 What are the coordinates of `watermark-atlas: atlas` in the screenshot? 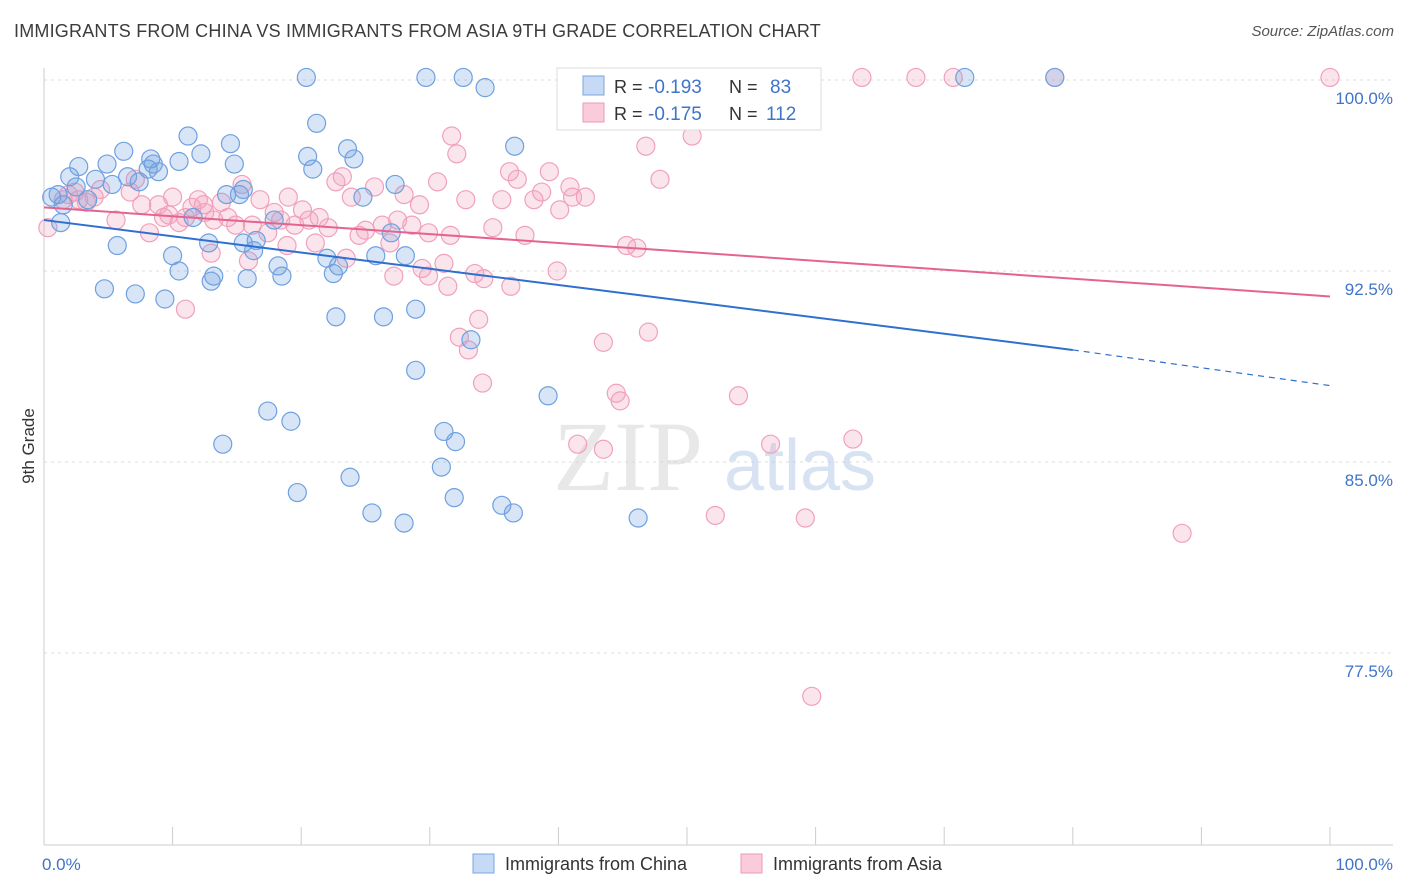 It's located at (800, 466).